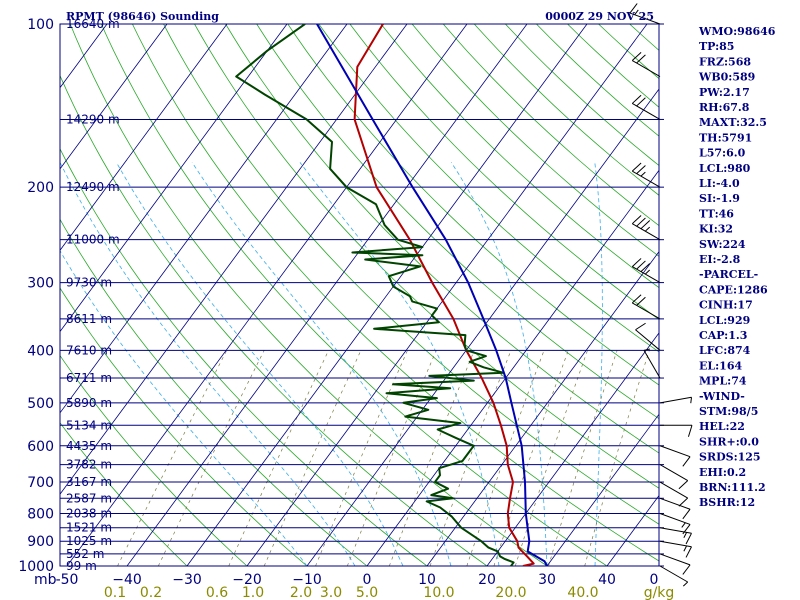  Describe the element at coordinates (722, 244) in the screenshot. I see `index-entry: SW:224` at that location.